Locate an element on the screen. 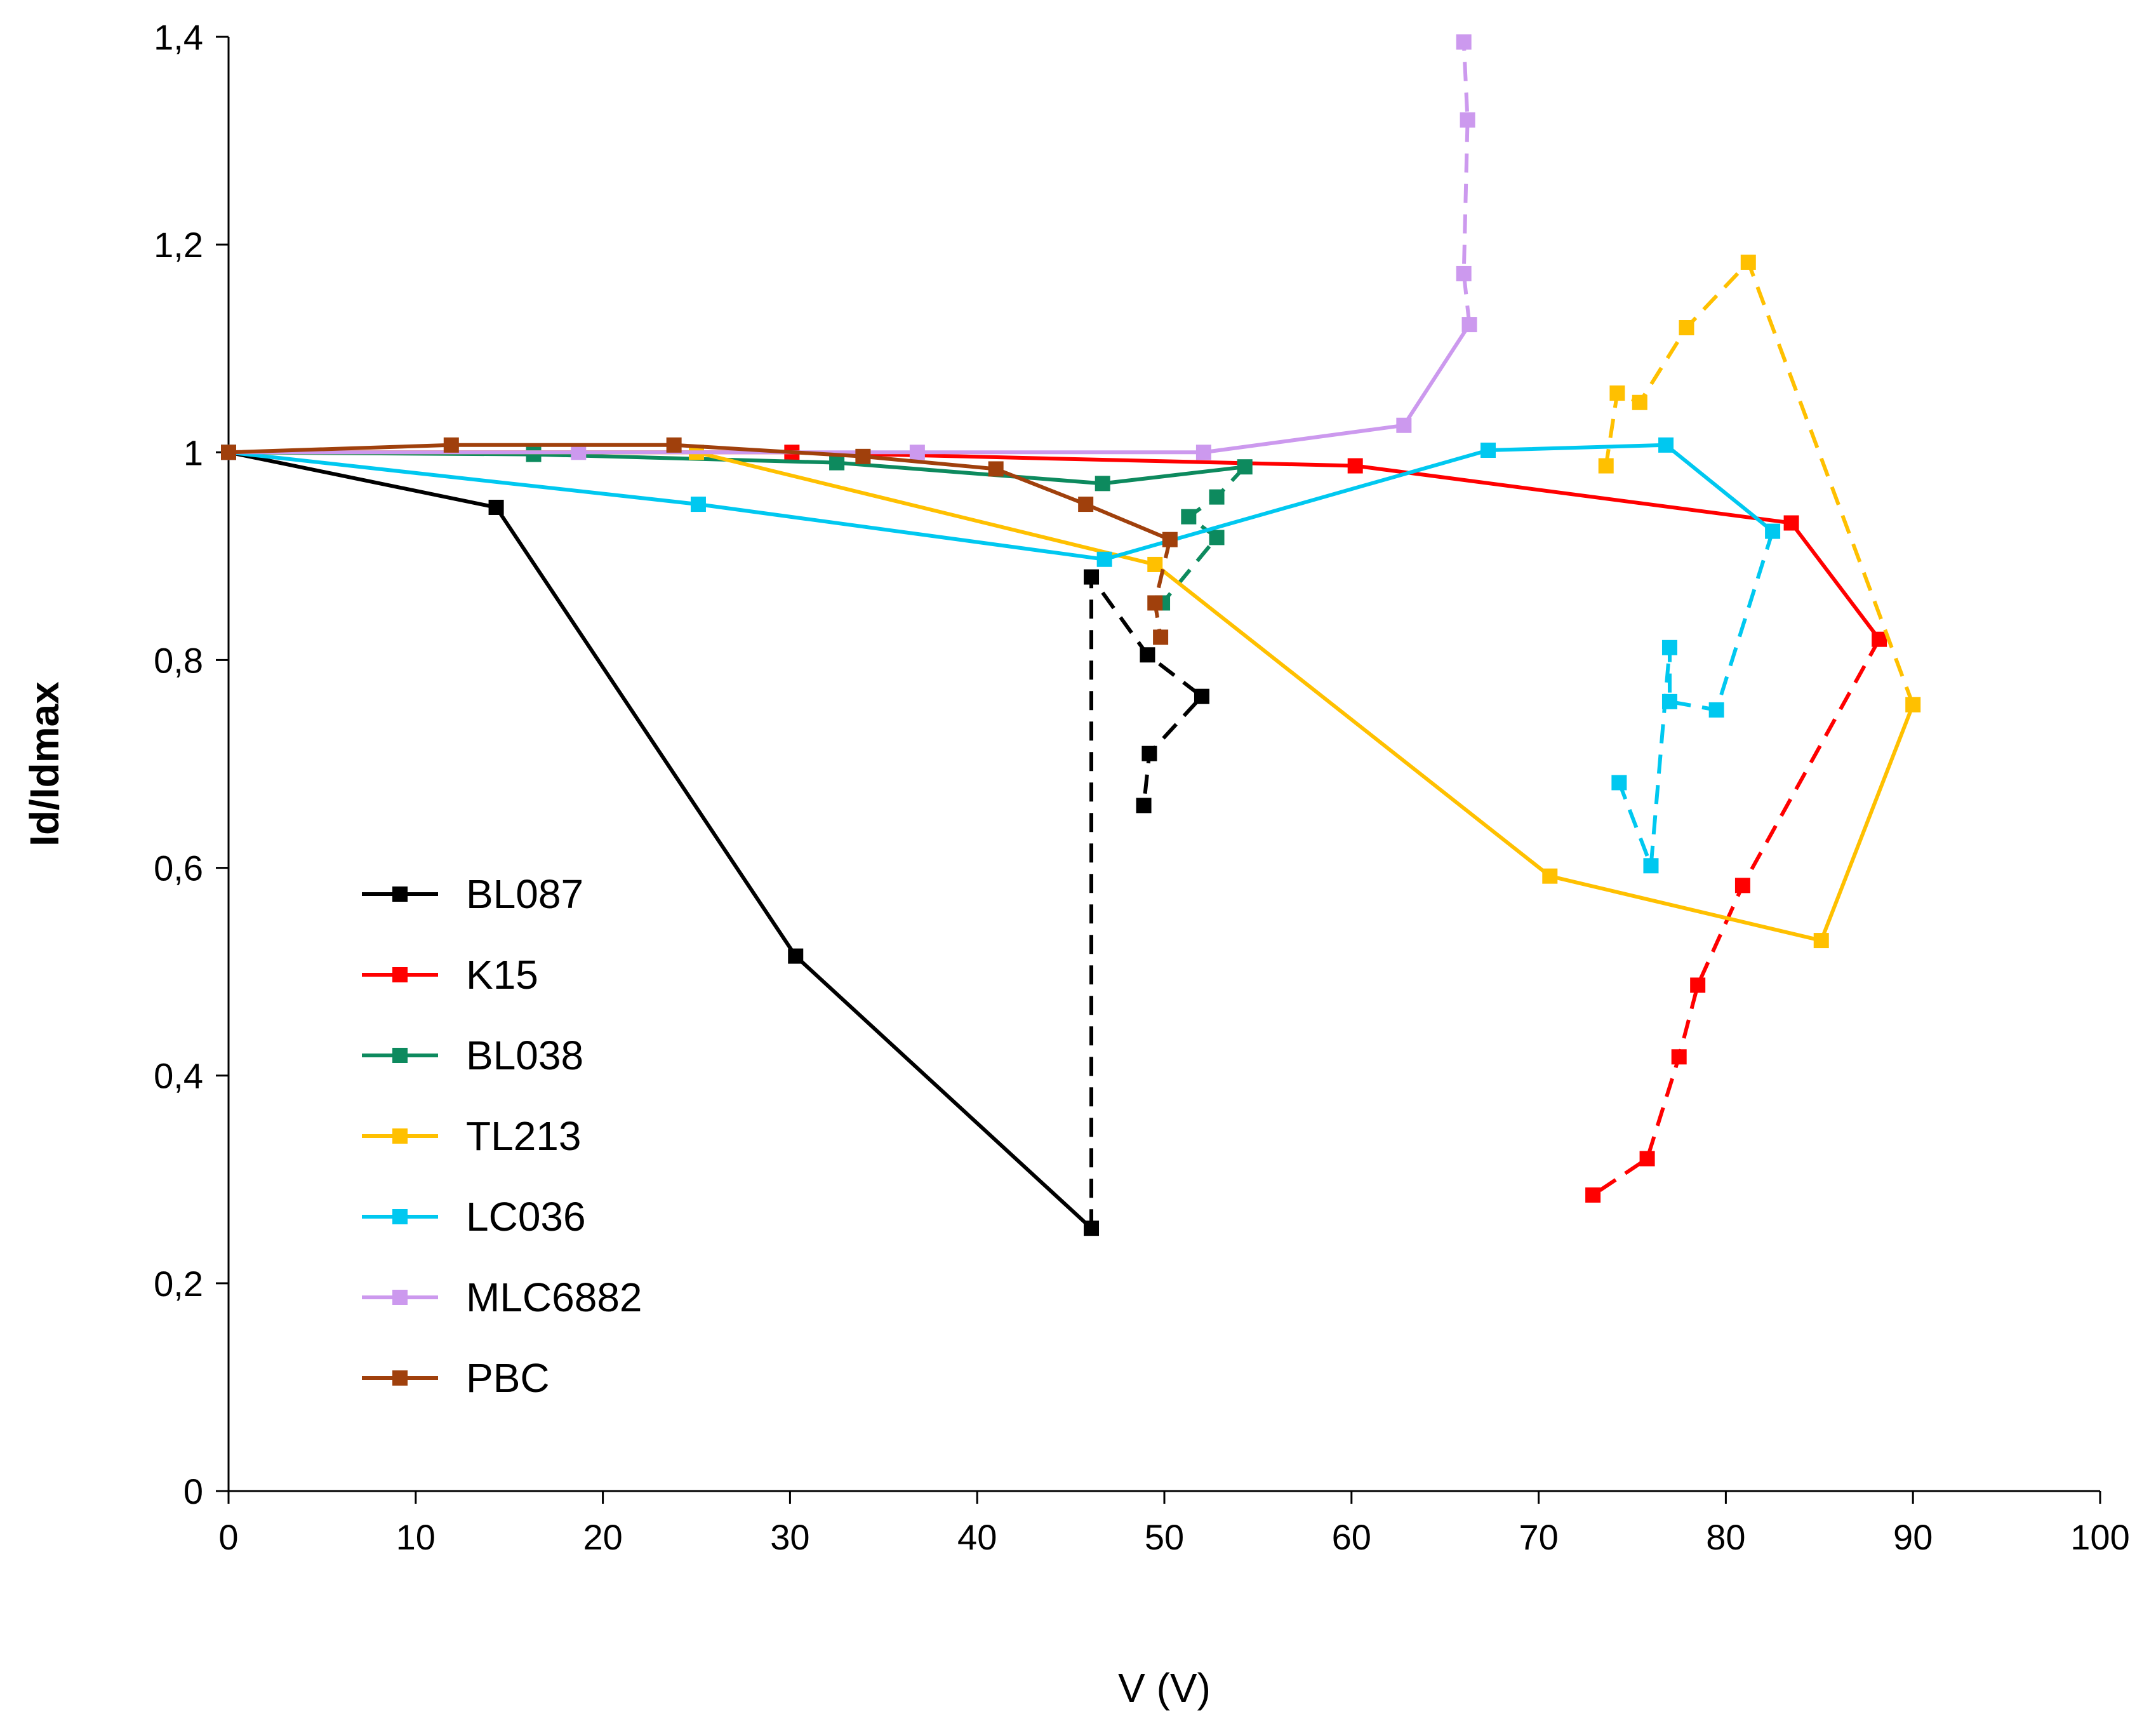 This screenshot has height=1726, width=2156. y-tick-label: 1,4 is located at coordinates (178, 37).